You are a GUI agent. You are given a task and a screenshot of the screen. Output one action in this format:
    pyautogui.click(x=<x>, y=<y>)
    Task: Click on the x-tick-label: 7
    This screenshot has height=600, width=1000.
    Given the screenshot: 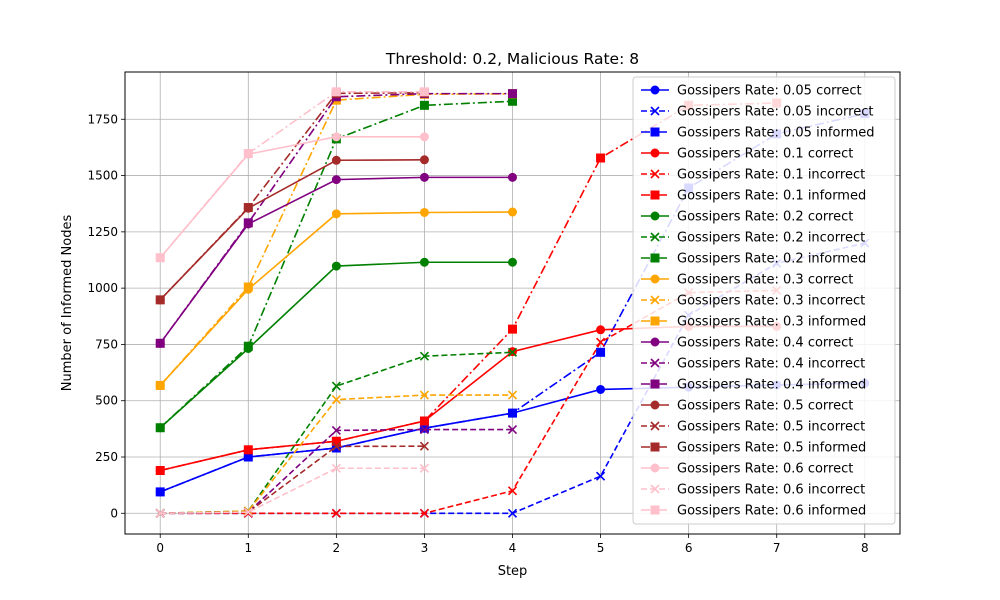 What is the action you would take?
    pyautogui.click(x=777, y=548)
    